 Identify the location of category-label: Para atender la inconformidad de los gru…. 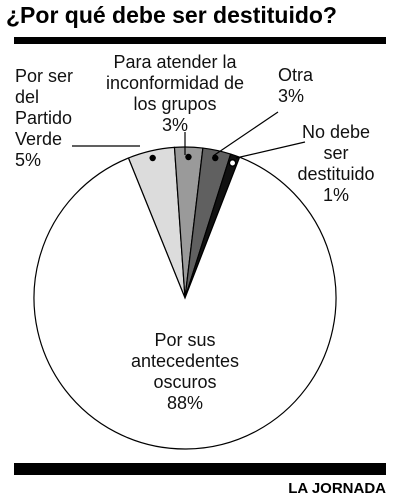
(175, 83).